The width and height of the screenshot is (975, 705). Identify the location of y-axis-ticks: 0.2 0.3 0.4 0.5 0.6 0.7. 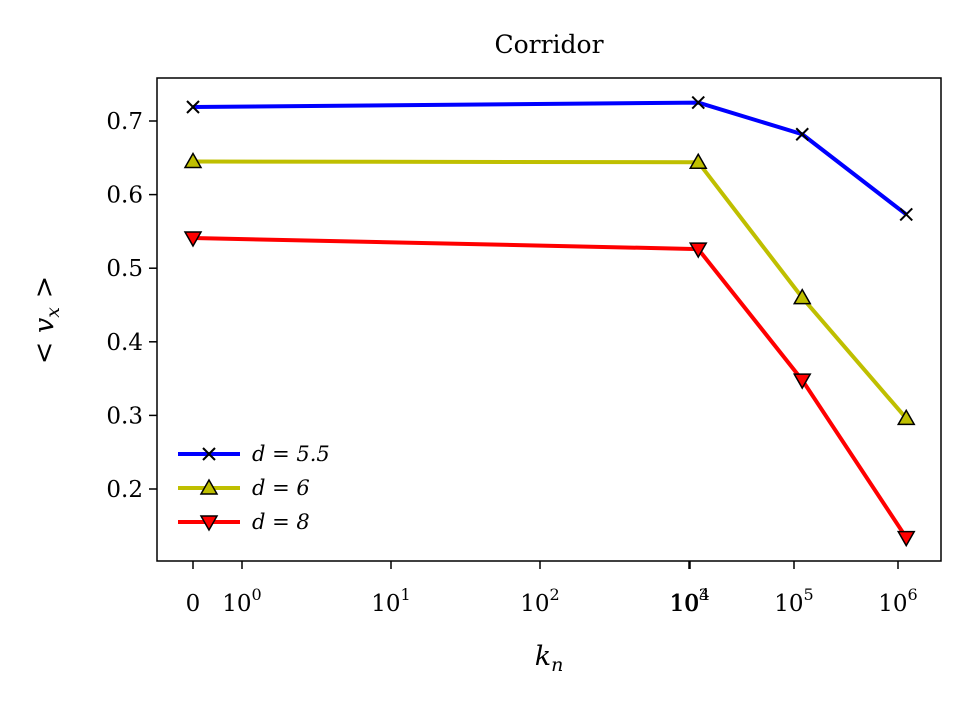
(131, 306).